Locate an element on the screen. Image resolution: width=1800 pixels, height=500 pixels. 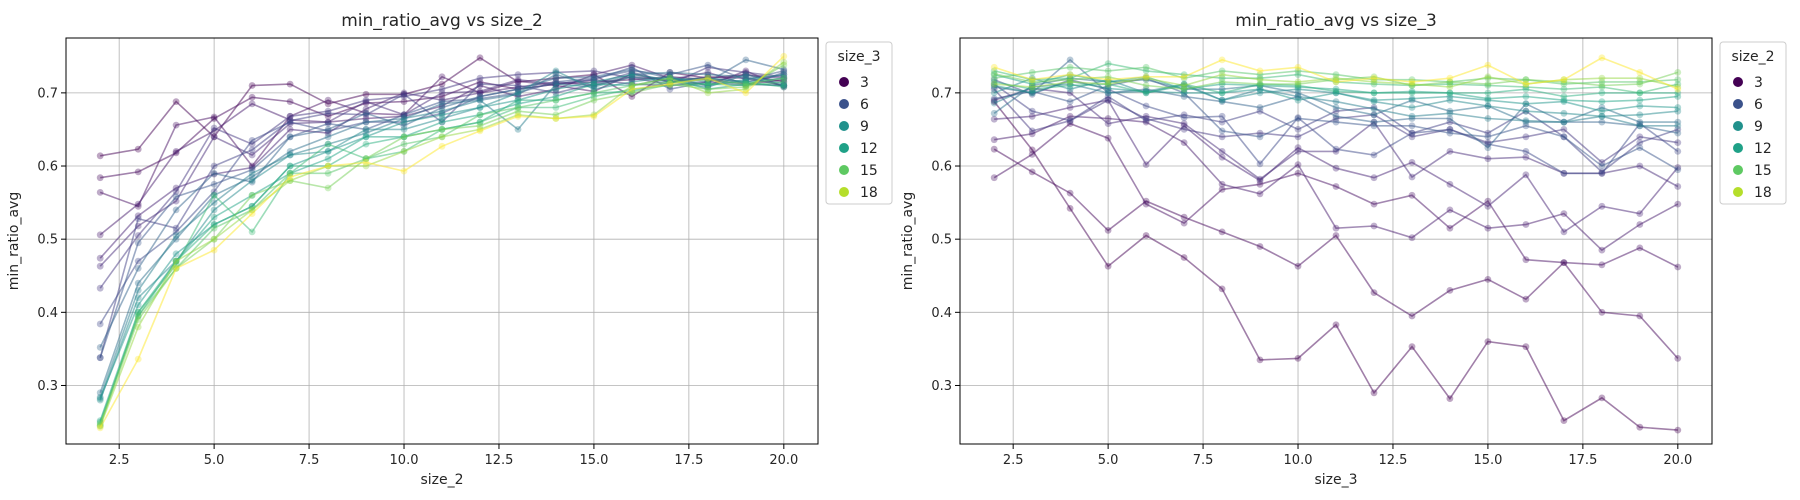
legend: size_3 3 6 9 12 15 18 is located at coordinates (859, 123).